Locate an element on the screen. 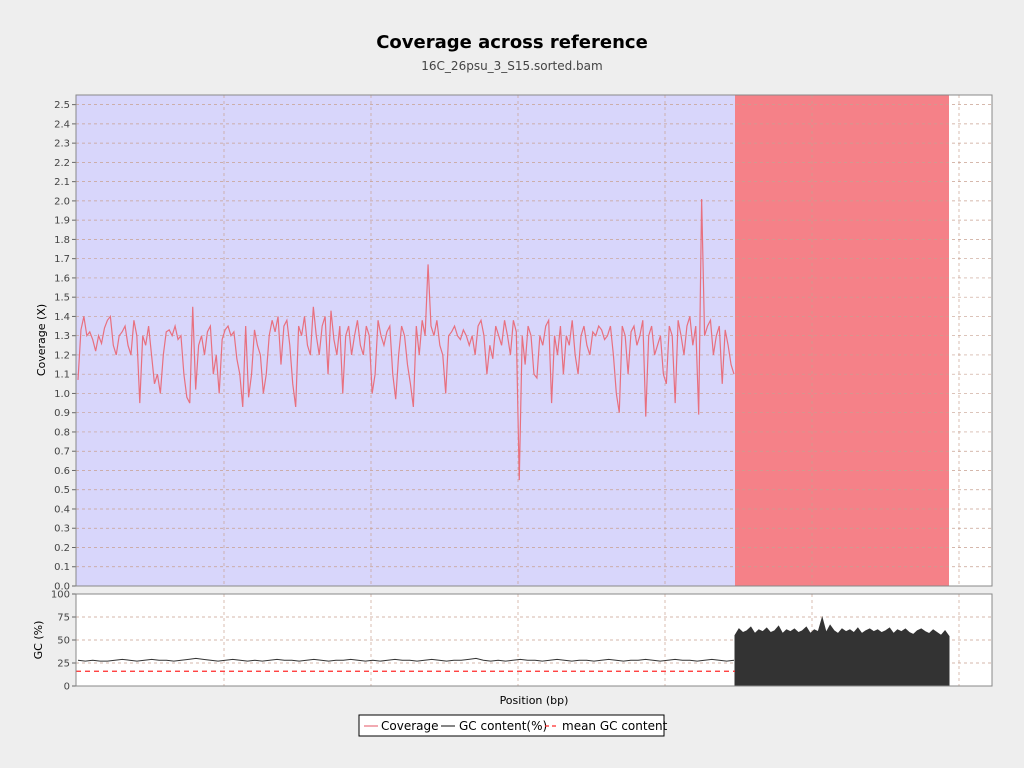 This screenshot has width=1024, height=768. coverage-y-tick-label: 0.5 is located at coordinates (62, 490).